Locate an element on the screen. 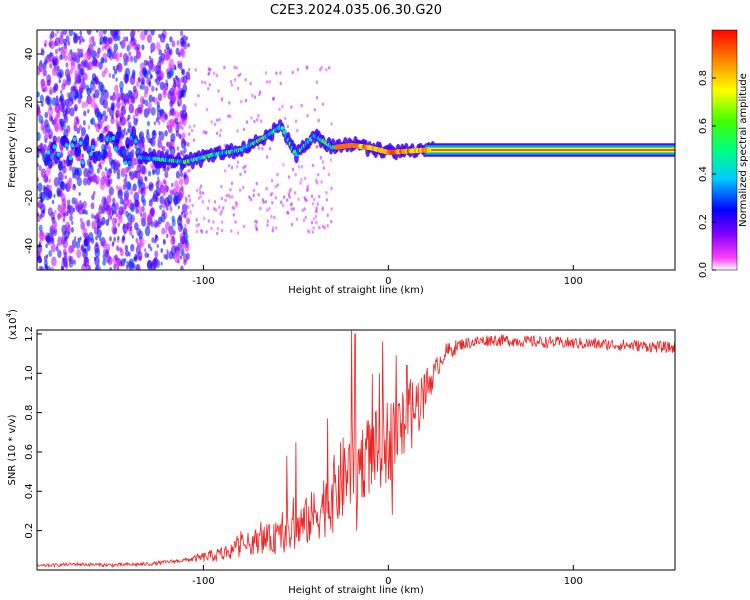  colorbar-tick-label: 0.8 is located at coordinates (703, 78).